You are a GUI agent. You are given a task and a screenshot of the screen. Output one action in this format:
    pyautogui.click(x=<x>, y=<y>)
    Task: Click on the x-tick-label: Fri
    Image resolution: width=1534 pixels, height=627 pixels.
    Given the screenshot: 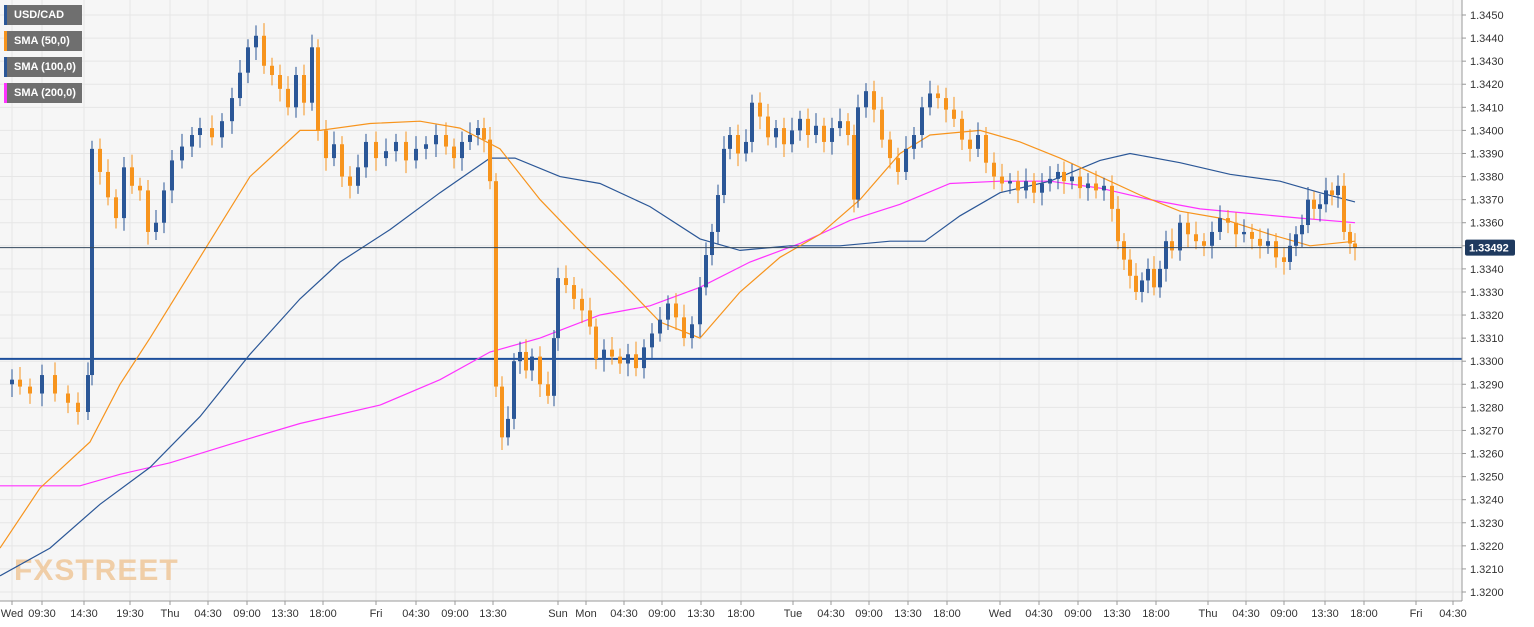 What is the action you would take?
    pyautogui.click(x=376, y=614)
    